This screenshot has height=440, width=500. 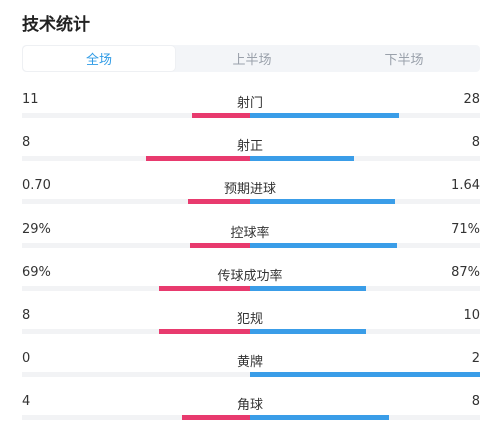 I want to click on tab-first-half: 上半场, so click(x=252, y=60).